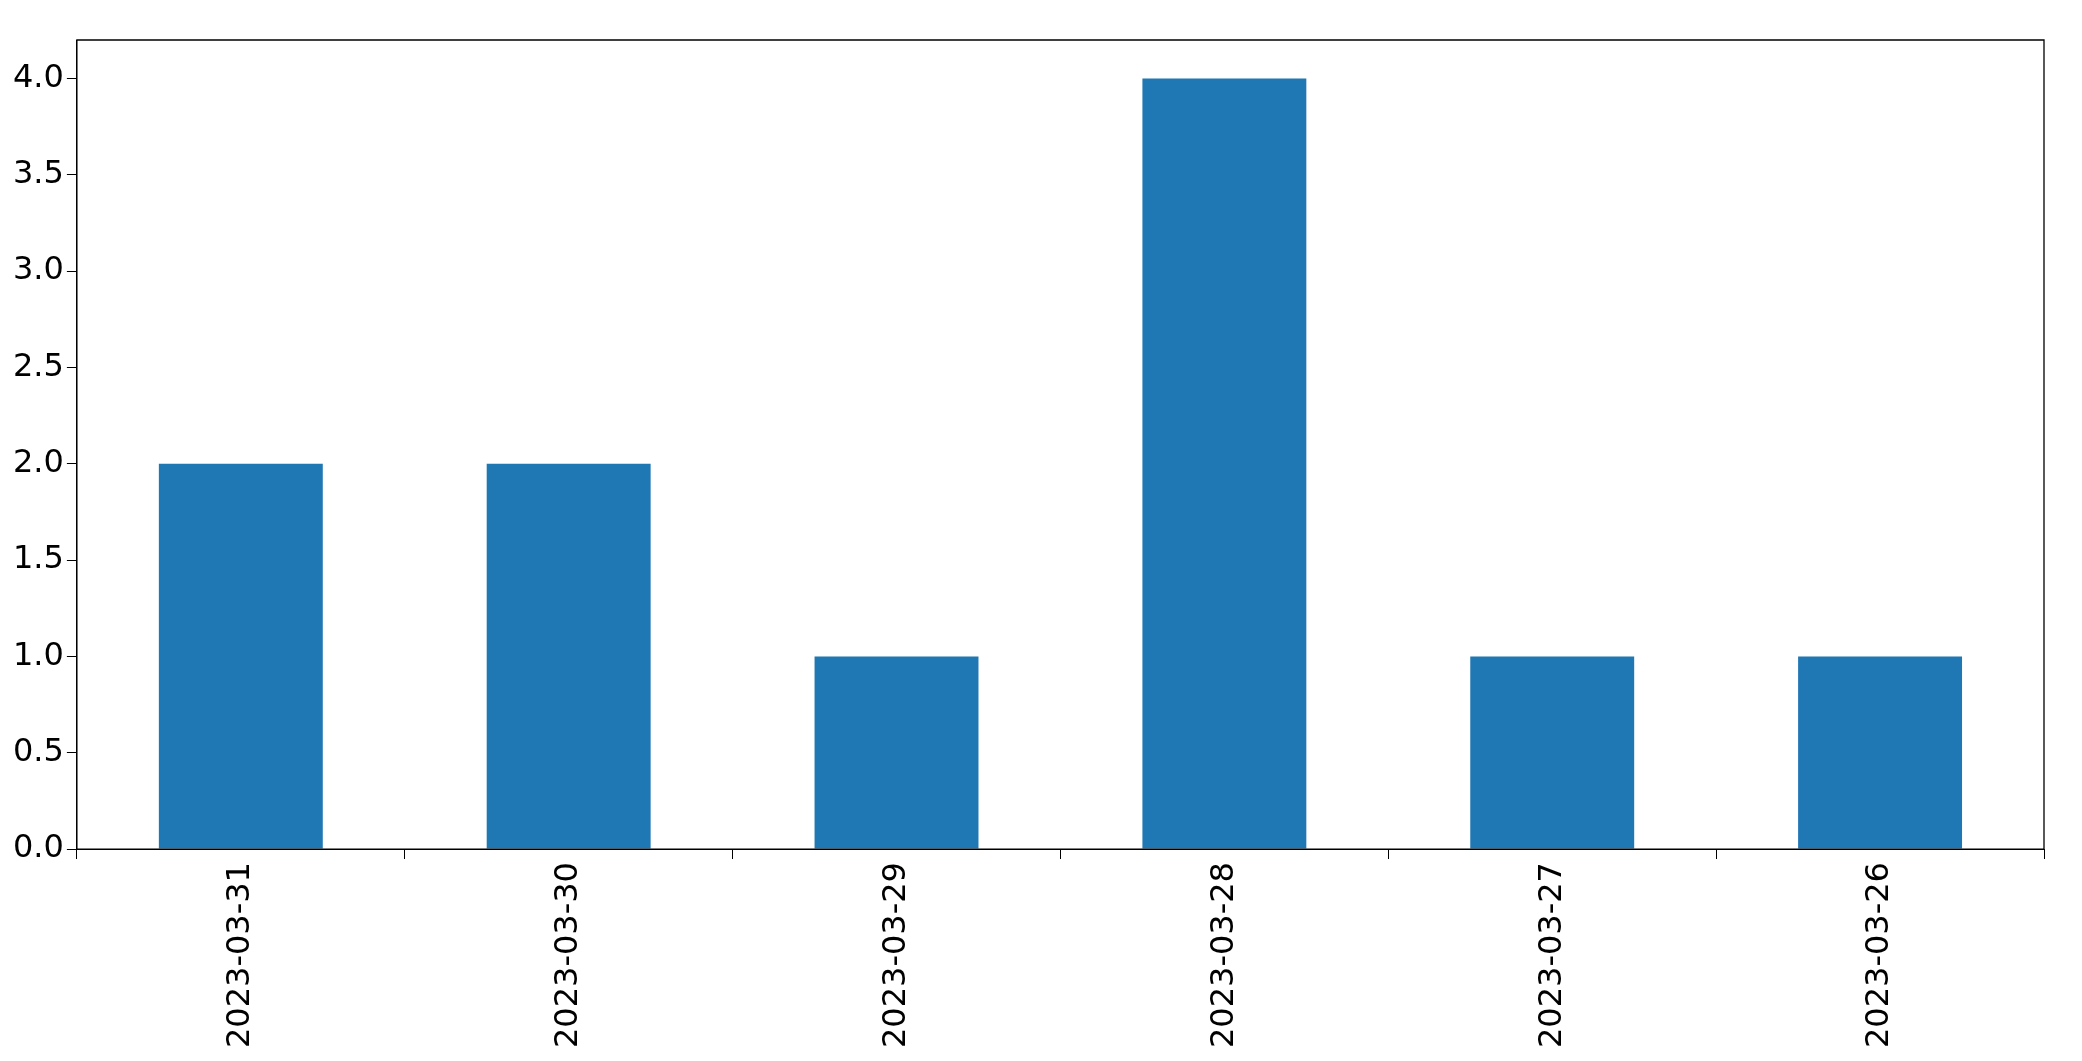  Describe the element at coordinates (38, 268) in the screenshot. I see `y-tick-label: 3.0` at that location.